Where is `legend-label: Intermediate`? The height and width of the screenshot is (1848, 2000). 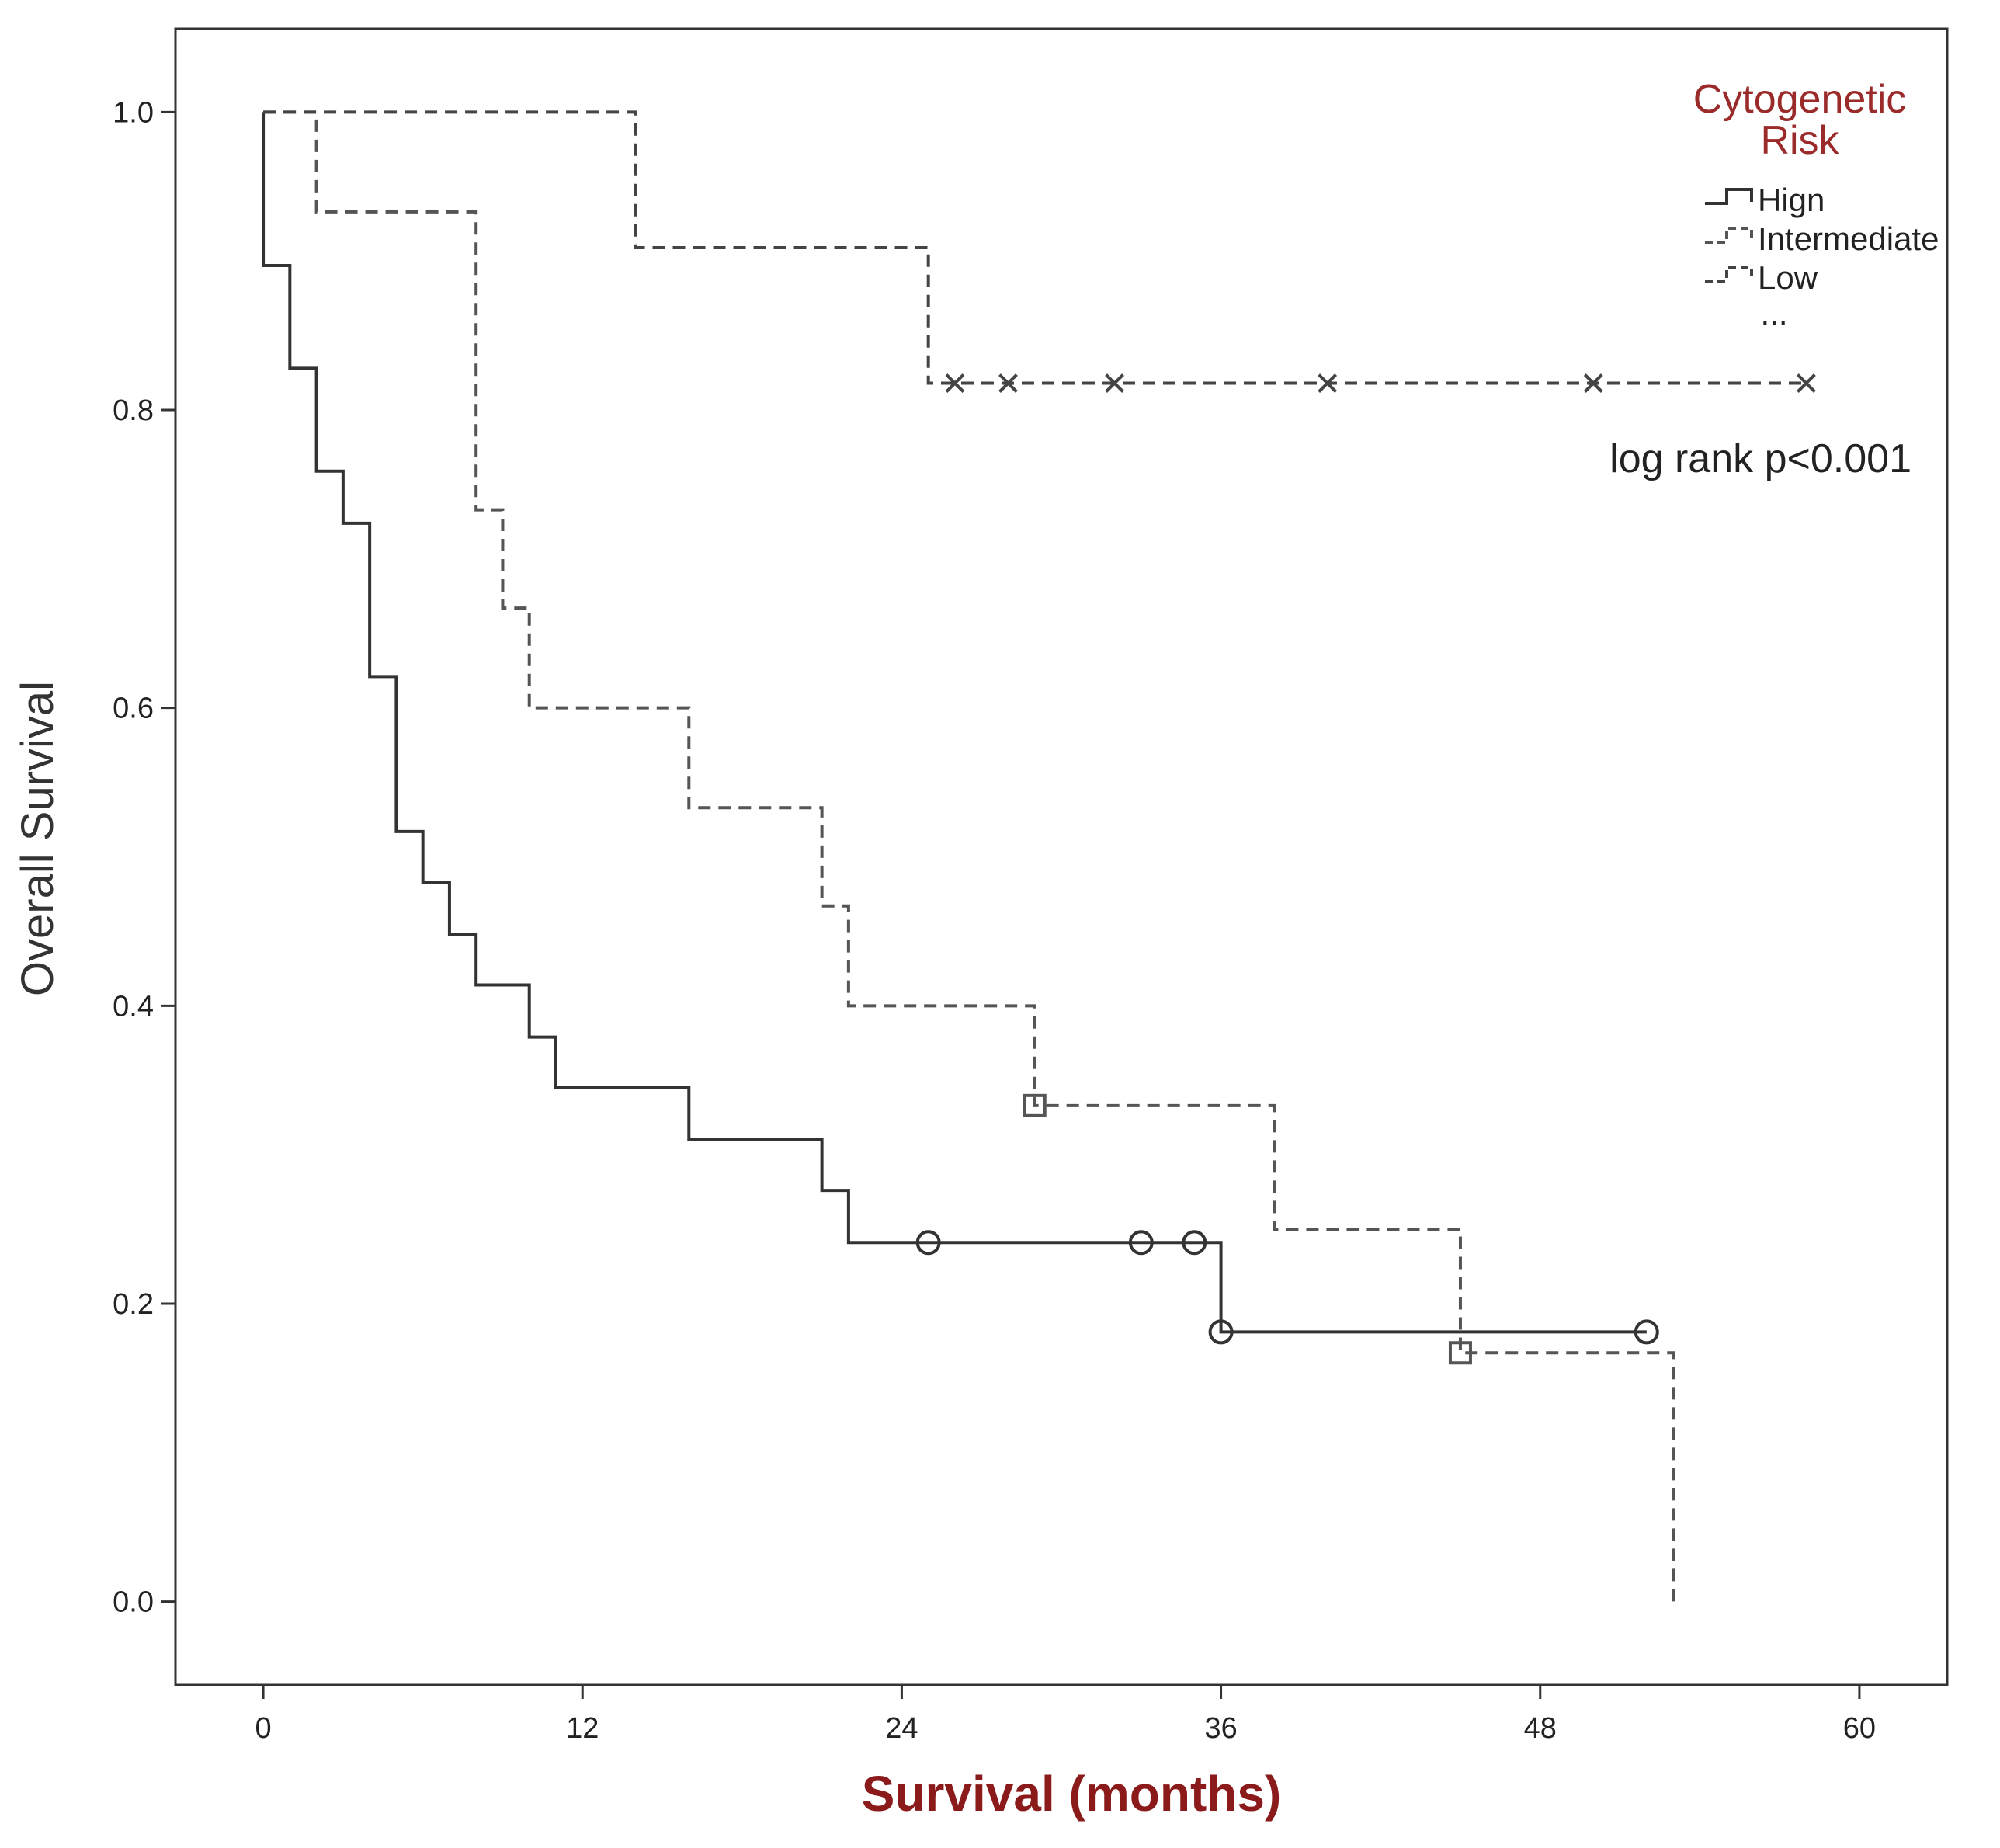 legend-label: Intermediate is located at coordinates (1848, 239).